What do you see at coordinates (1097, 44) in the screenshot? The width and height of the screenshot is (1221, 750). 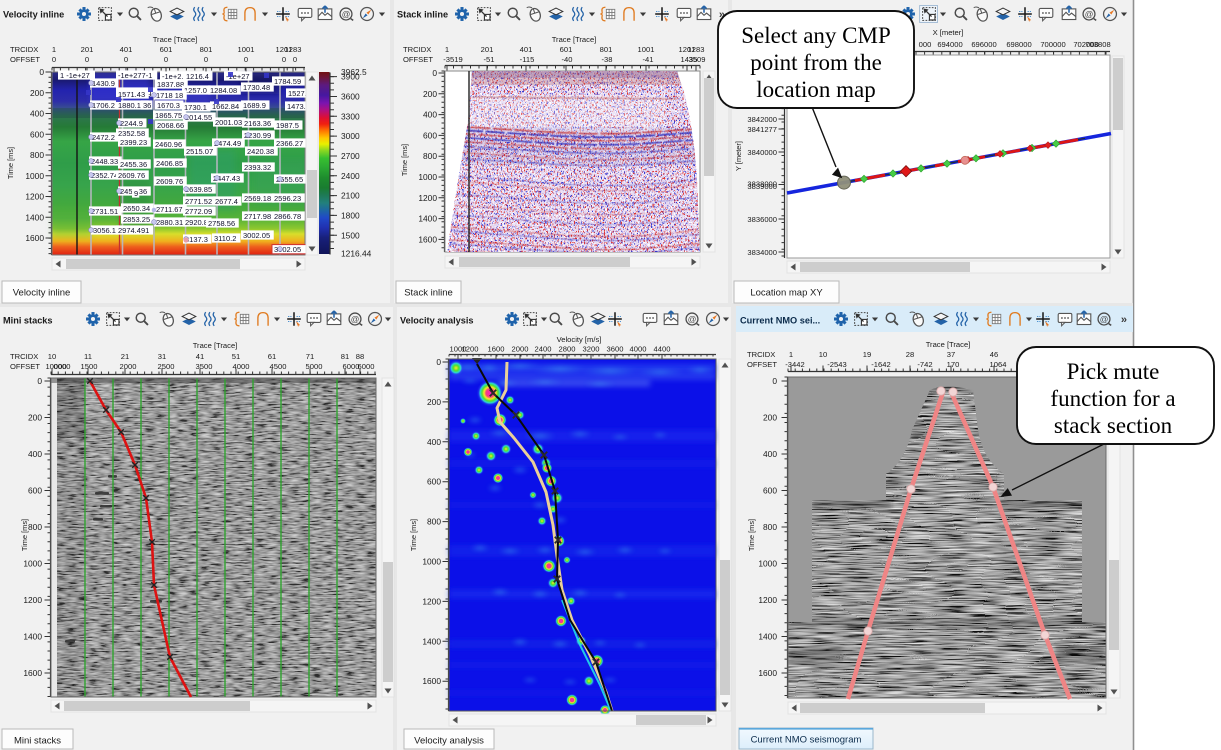 I see `svg-text: 703808` at bounding box center [1097, 44].